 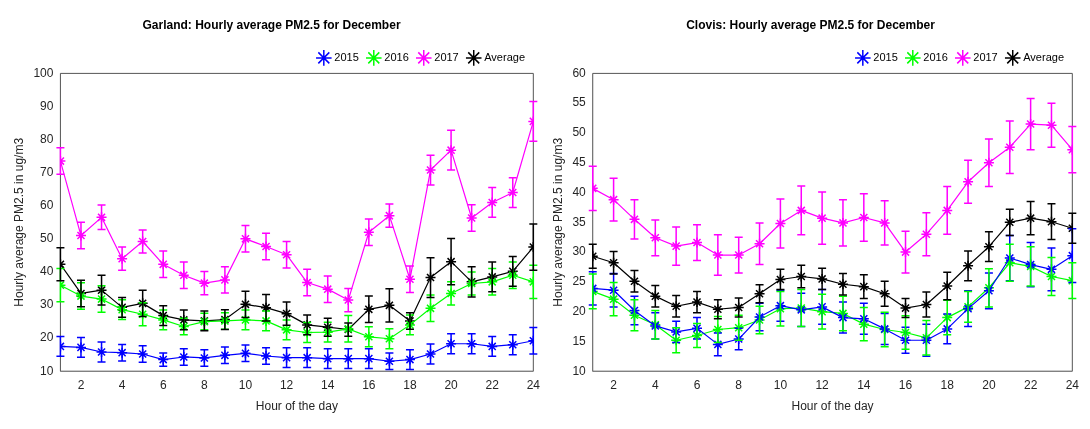 What do you see at coordinates (579, 102) in the screenshot?
I see `y-tick-label: 55` at bounding box center [579, 102].